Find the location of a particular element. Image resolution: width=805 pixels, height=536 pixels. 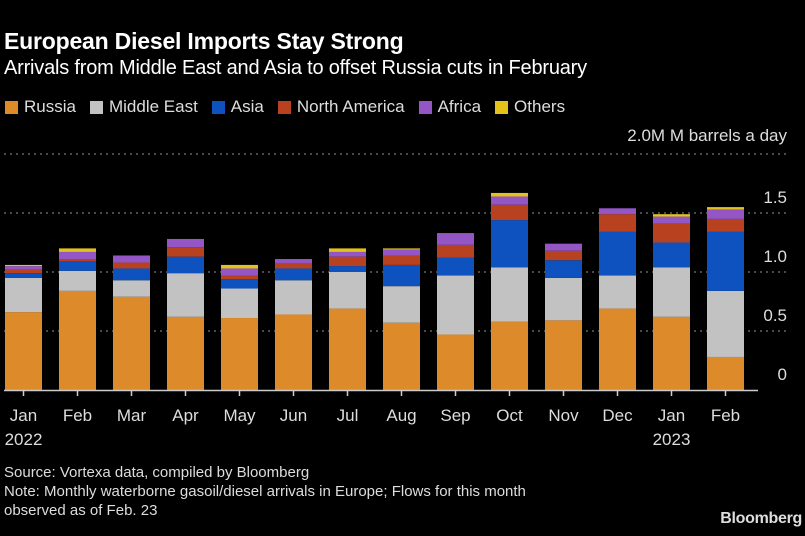

y-axis-top-label: 2.0M M barrels a day is located at coordinates (707, 136).